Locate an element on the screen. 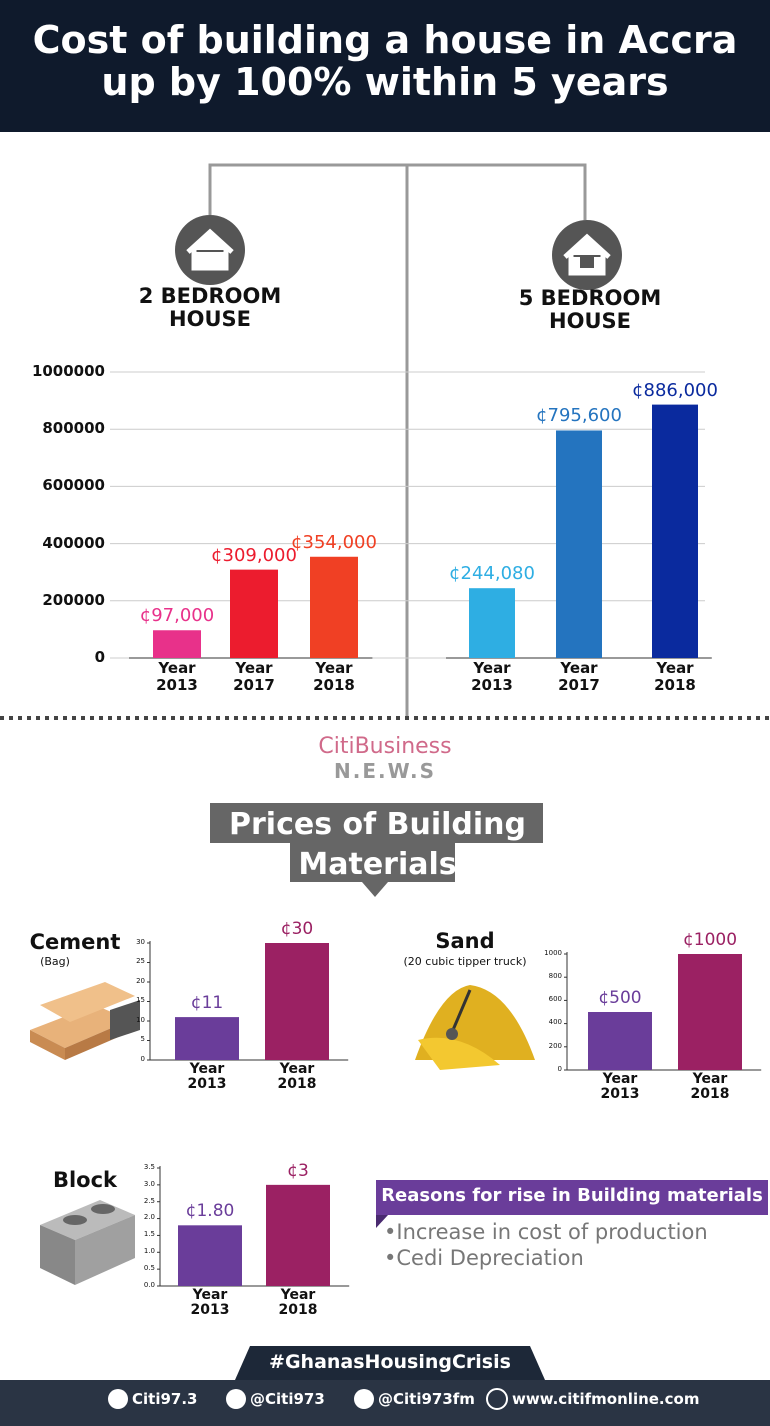  footer-band is located at coordinates (385, 1403).